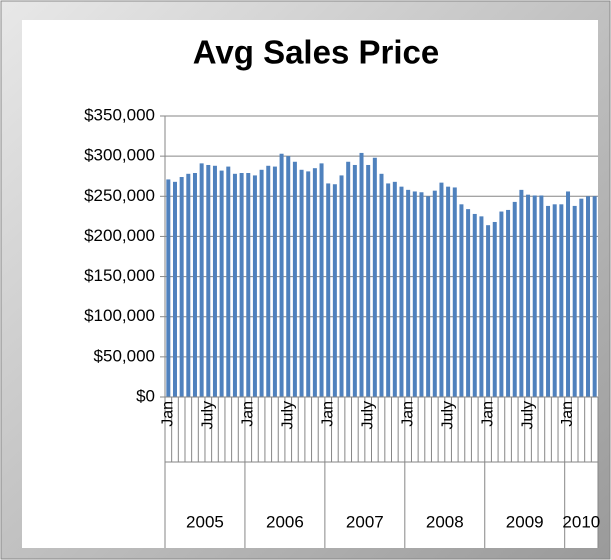 The width and height of the screenshot is (611, 560). What do you see at coordinates (119, 155) in the screenshot?
I see `y-tick-label: $300,000` at bounding box center [119, 155].